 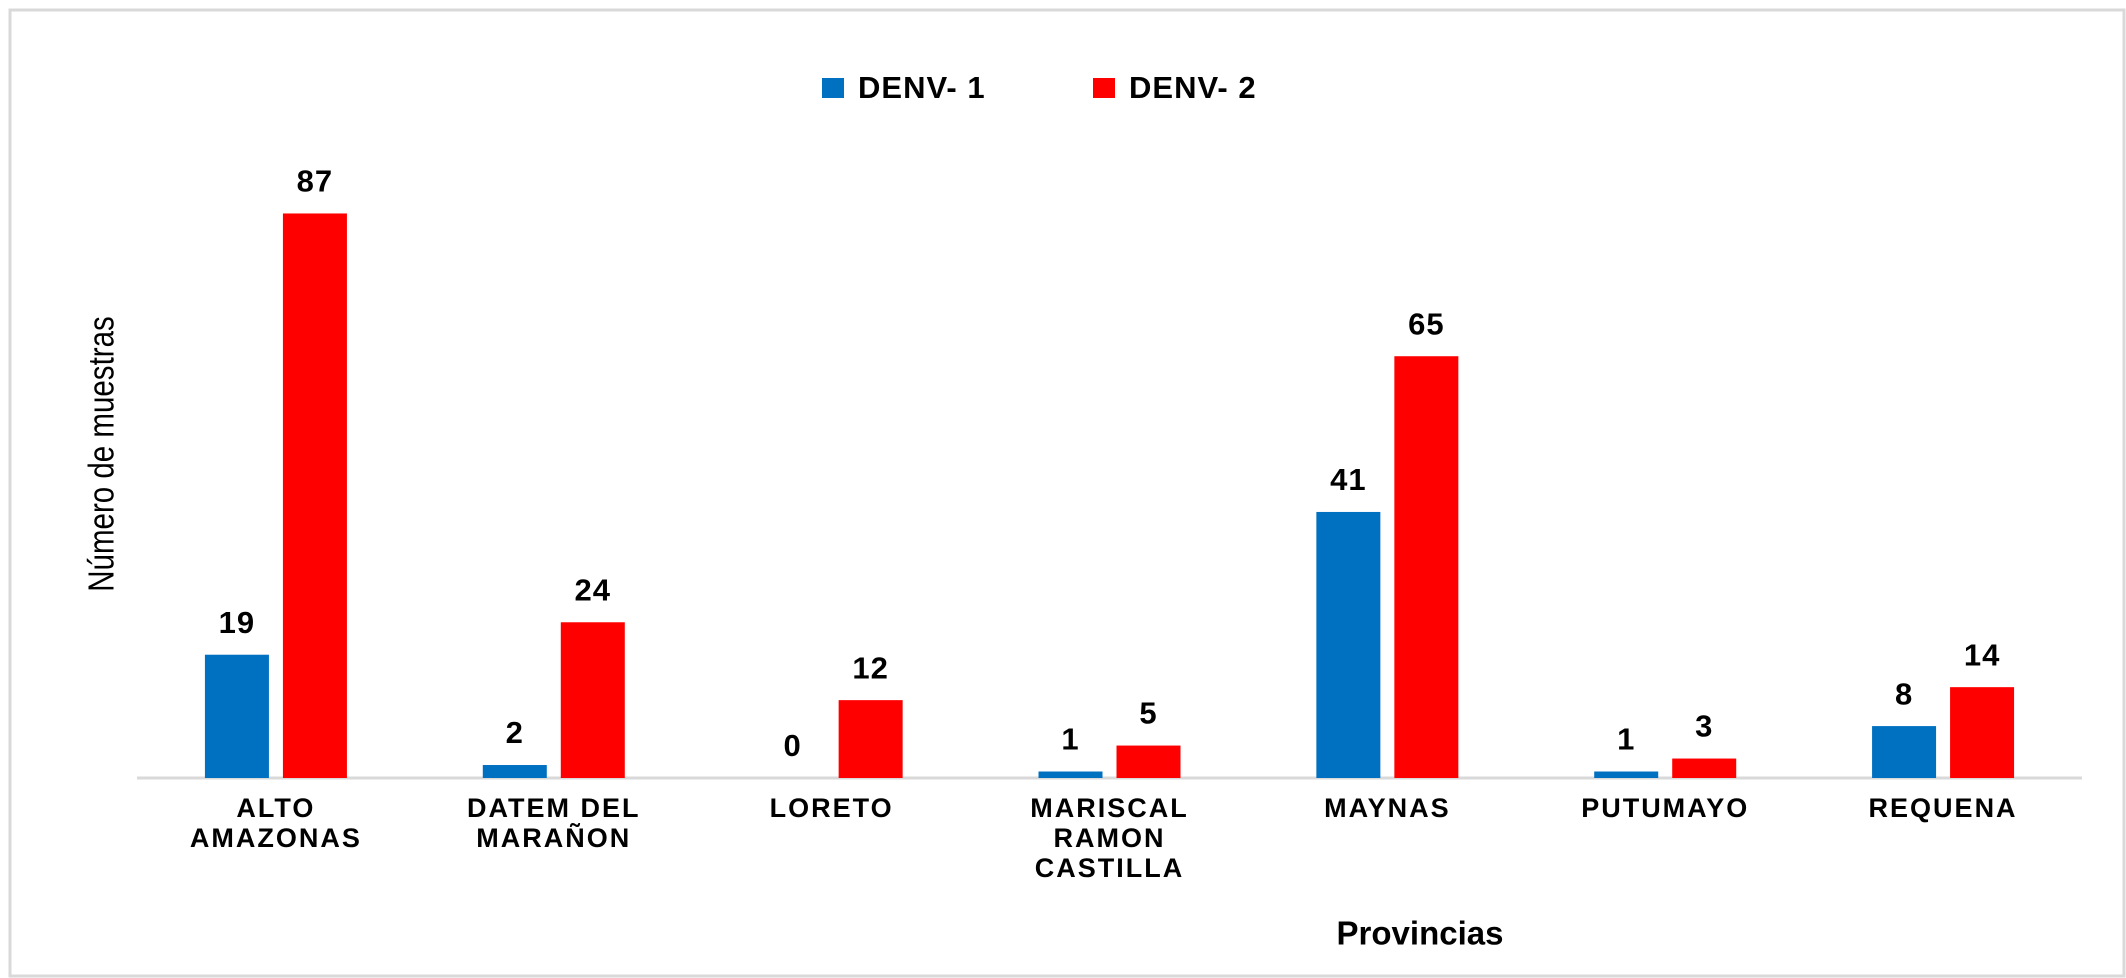 What do you see at coordinates (1420, 933) in the screenshot?
I see `x-axis-title: Provincias` at bounding box center [1420, 933].